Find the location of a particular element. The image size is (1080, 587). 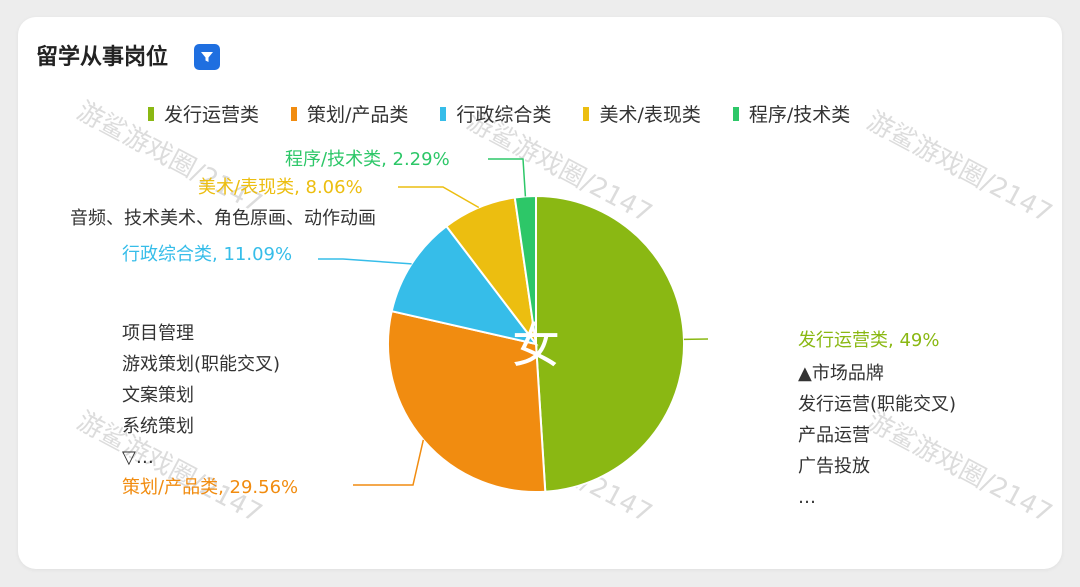

legend-item-3: 美术/表现类 is located at coordinates (642, 113).